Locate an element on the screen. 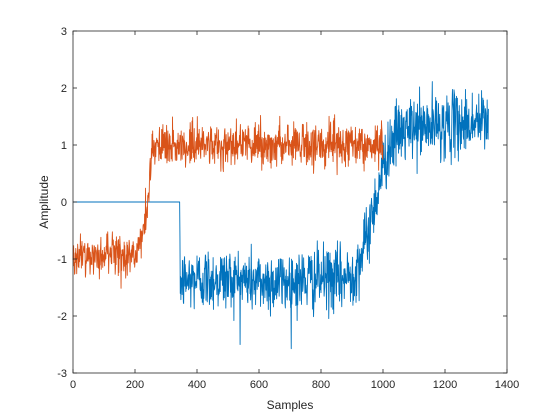 The width and height of the screenshot is (560, 420). x-axis-label: Samples is located at coordinates (290, 405).